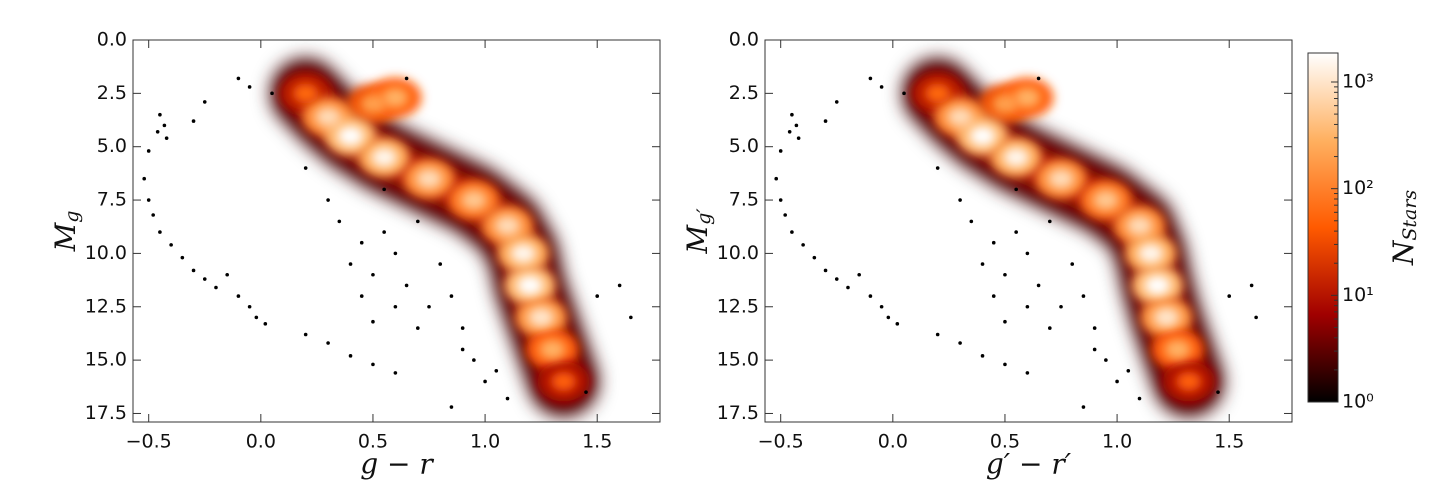 This screenshot has width=1456, height=498. Describe the element at coordinates (112, 93) in the screenshot. I see `y-tick-label: 2.5` at that location.